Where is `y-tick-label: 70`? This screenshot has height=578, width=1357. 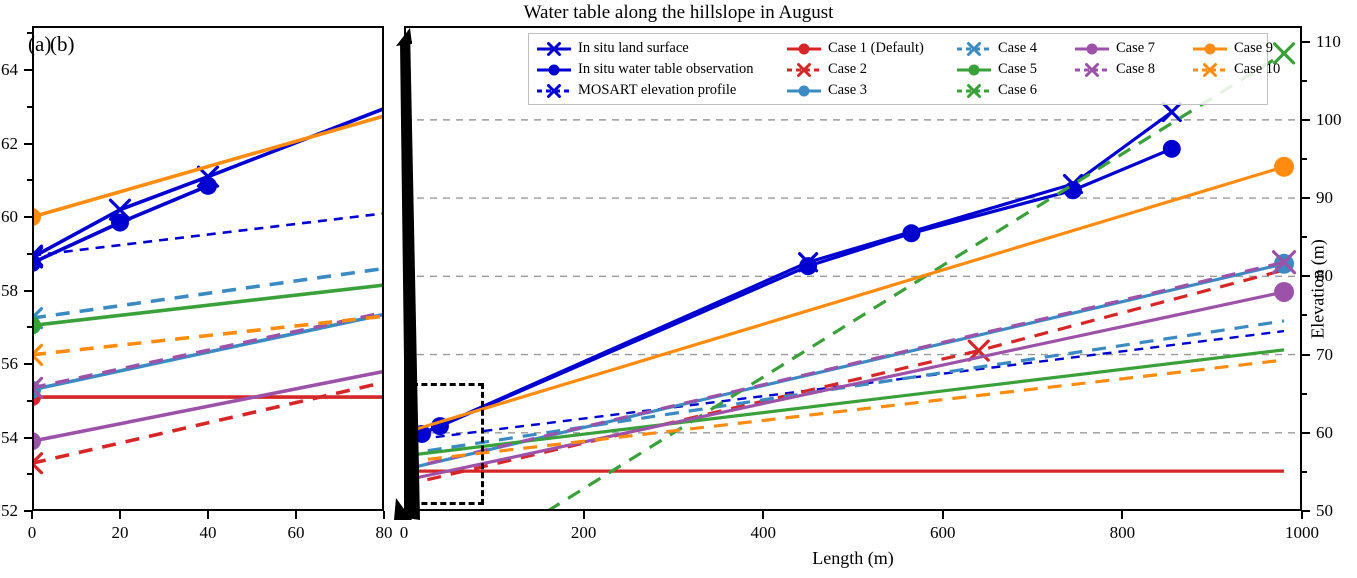
y-tick-label: 70 is located at coordinates (1324, 354).